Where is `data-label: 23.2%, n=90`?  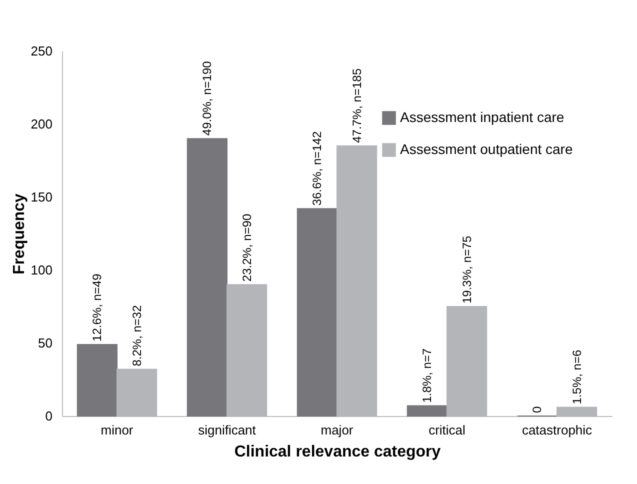 data-label: 23.2%, n=90 is located at coordinates (247, 248).